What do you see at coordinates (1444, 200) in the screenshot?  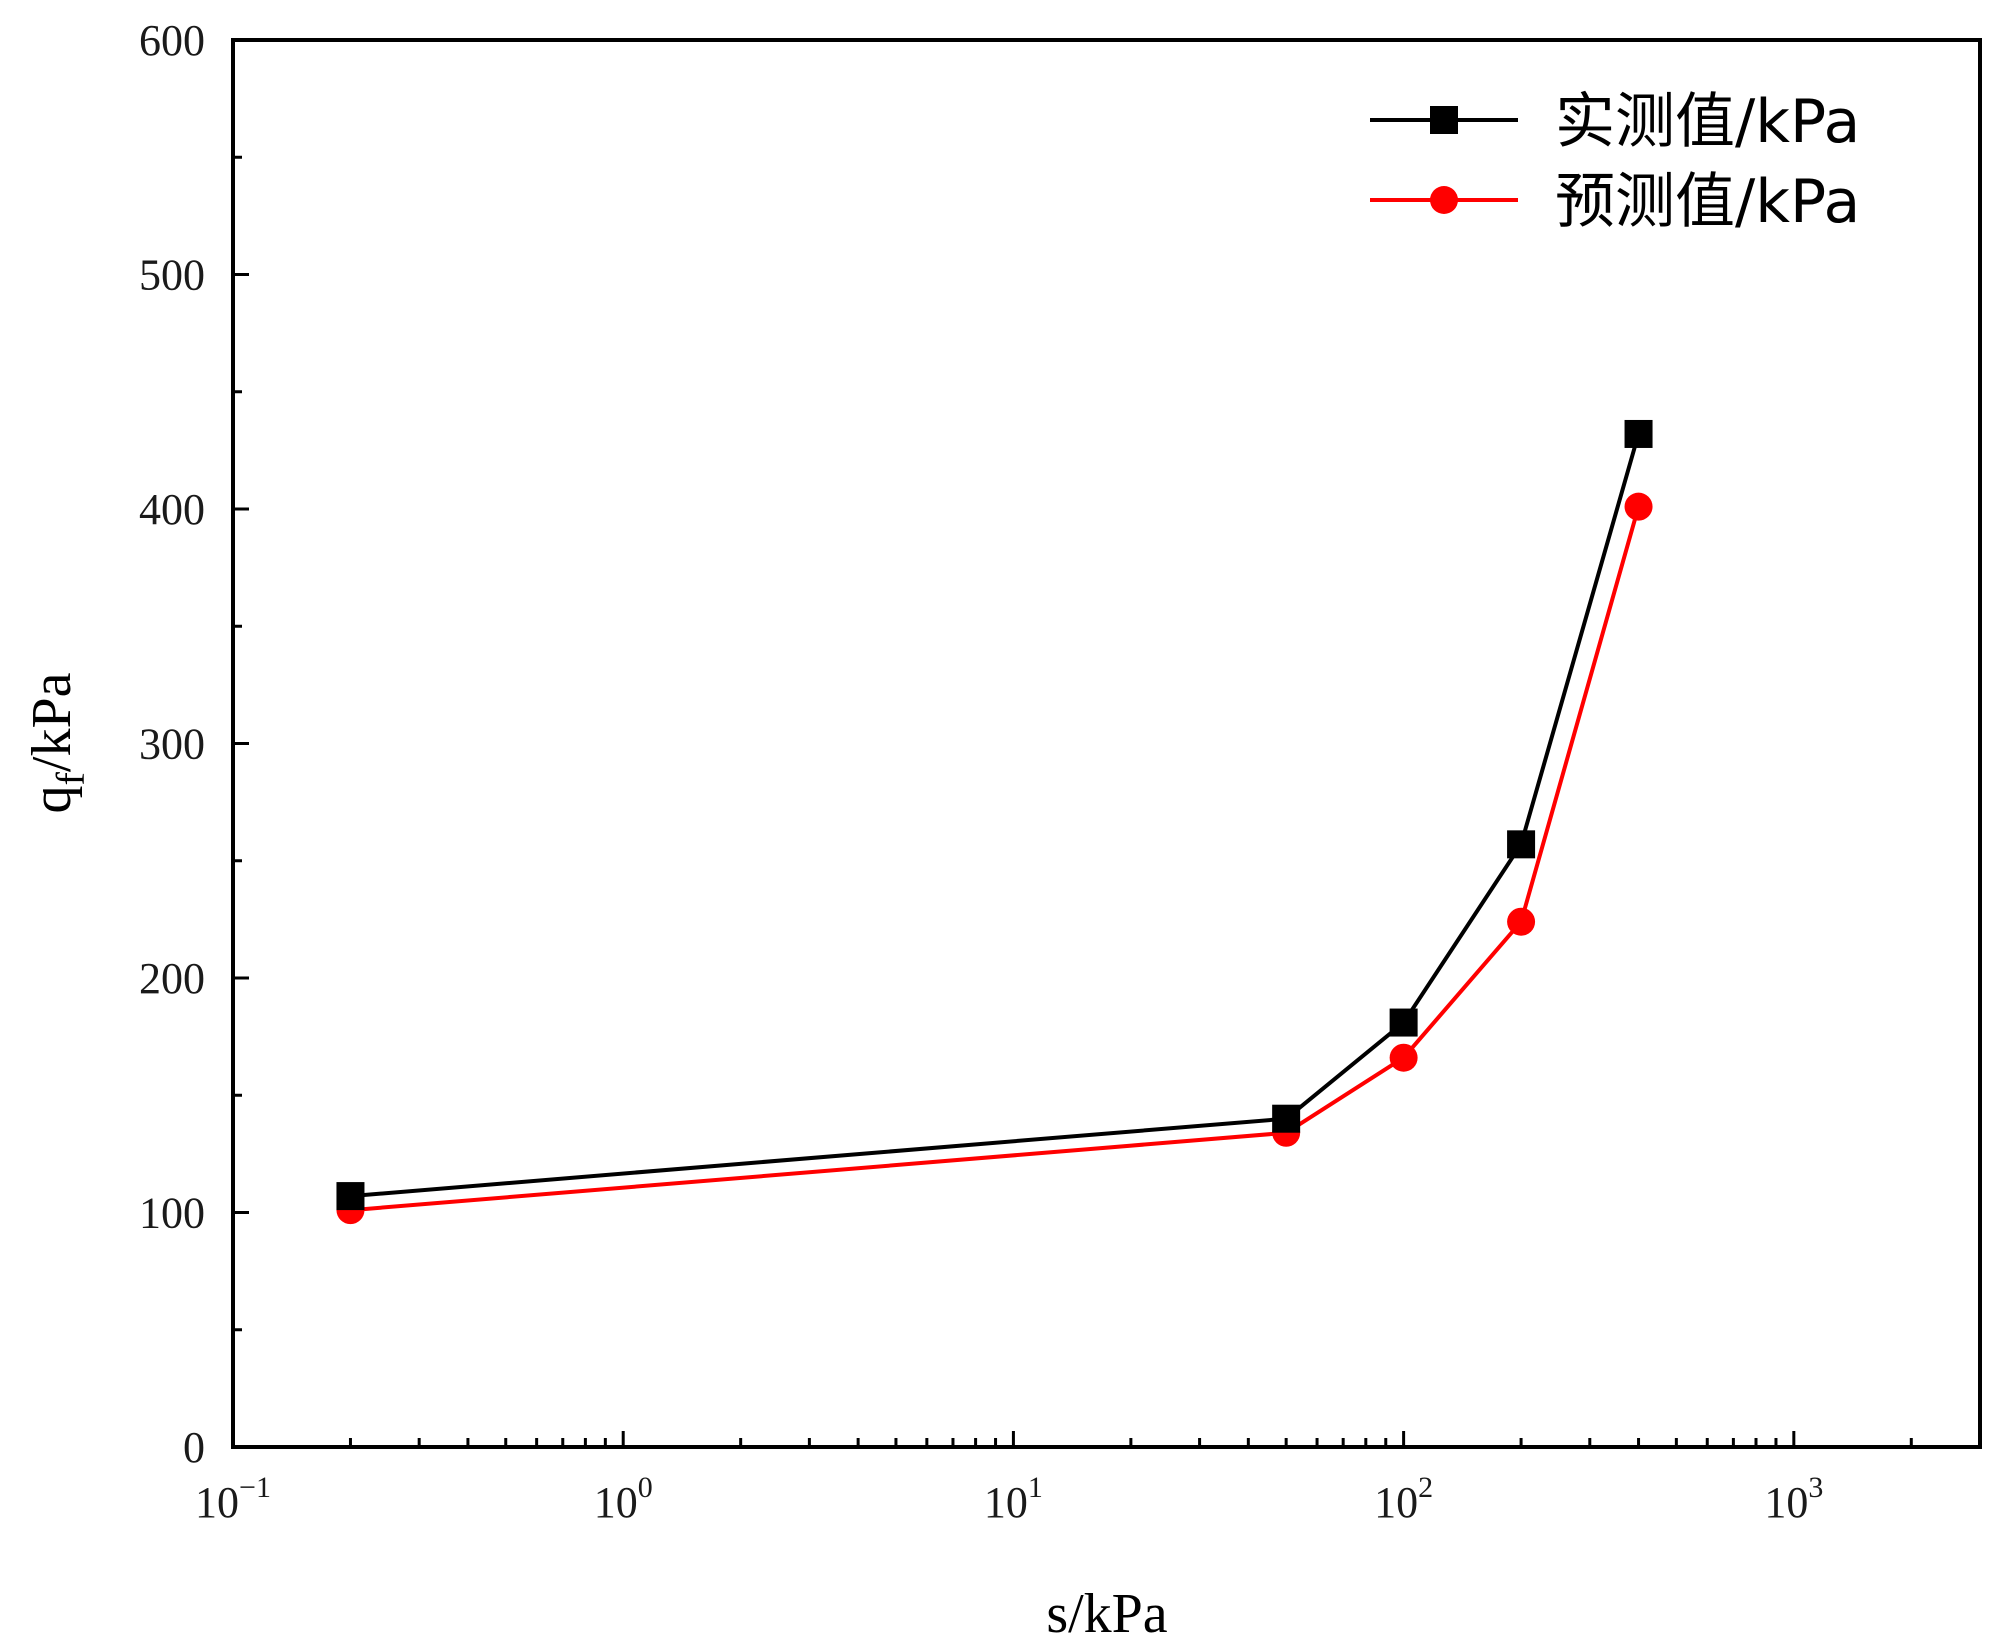 I see `legend-marker-circle` at bounding box center [1444, 200].